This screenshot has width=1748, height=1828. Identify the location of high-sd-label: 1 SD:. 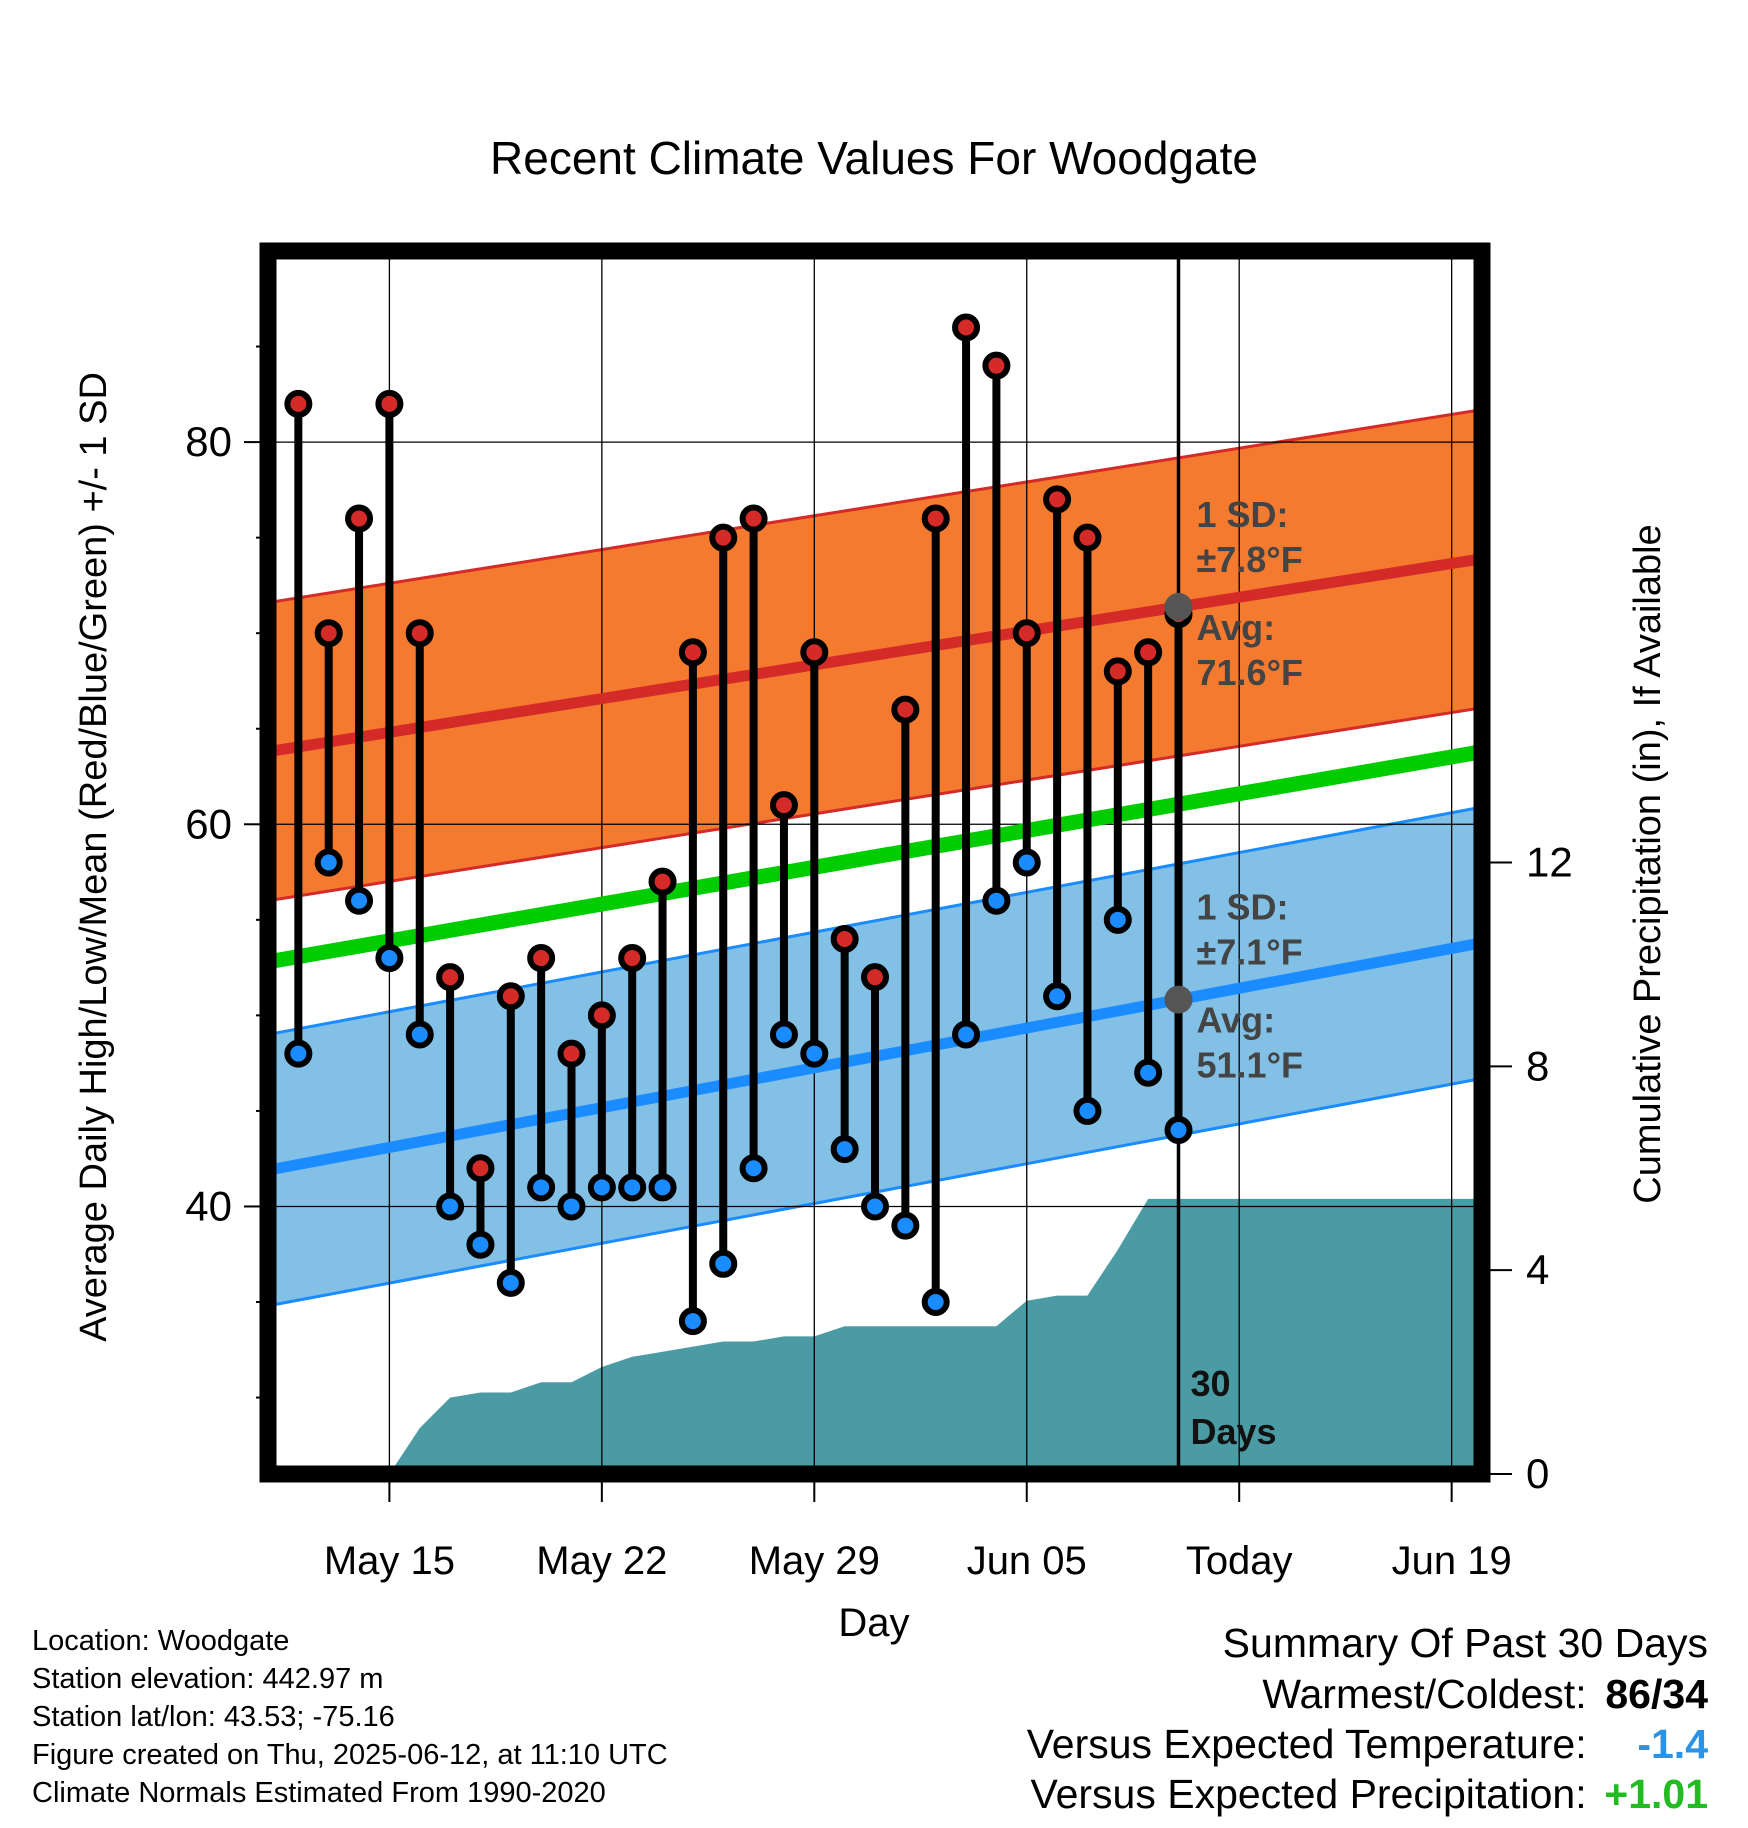
(1243, 514).